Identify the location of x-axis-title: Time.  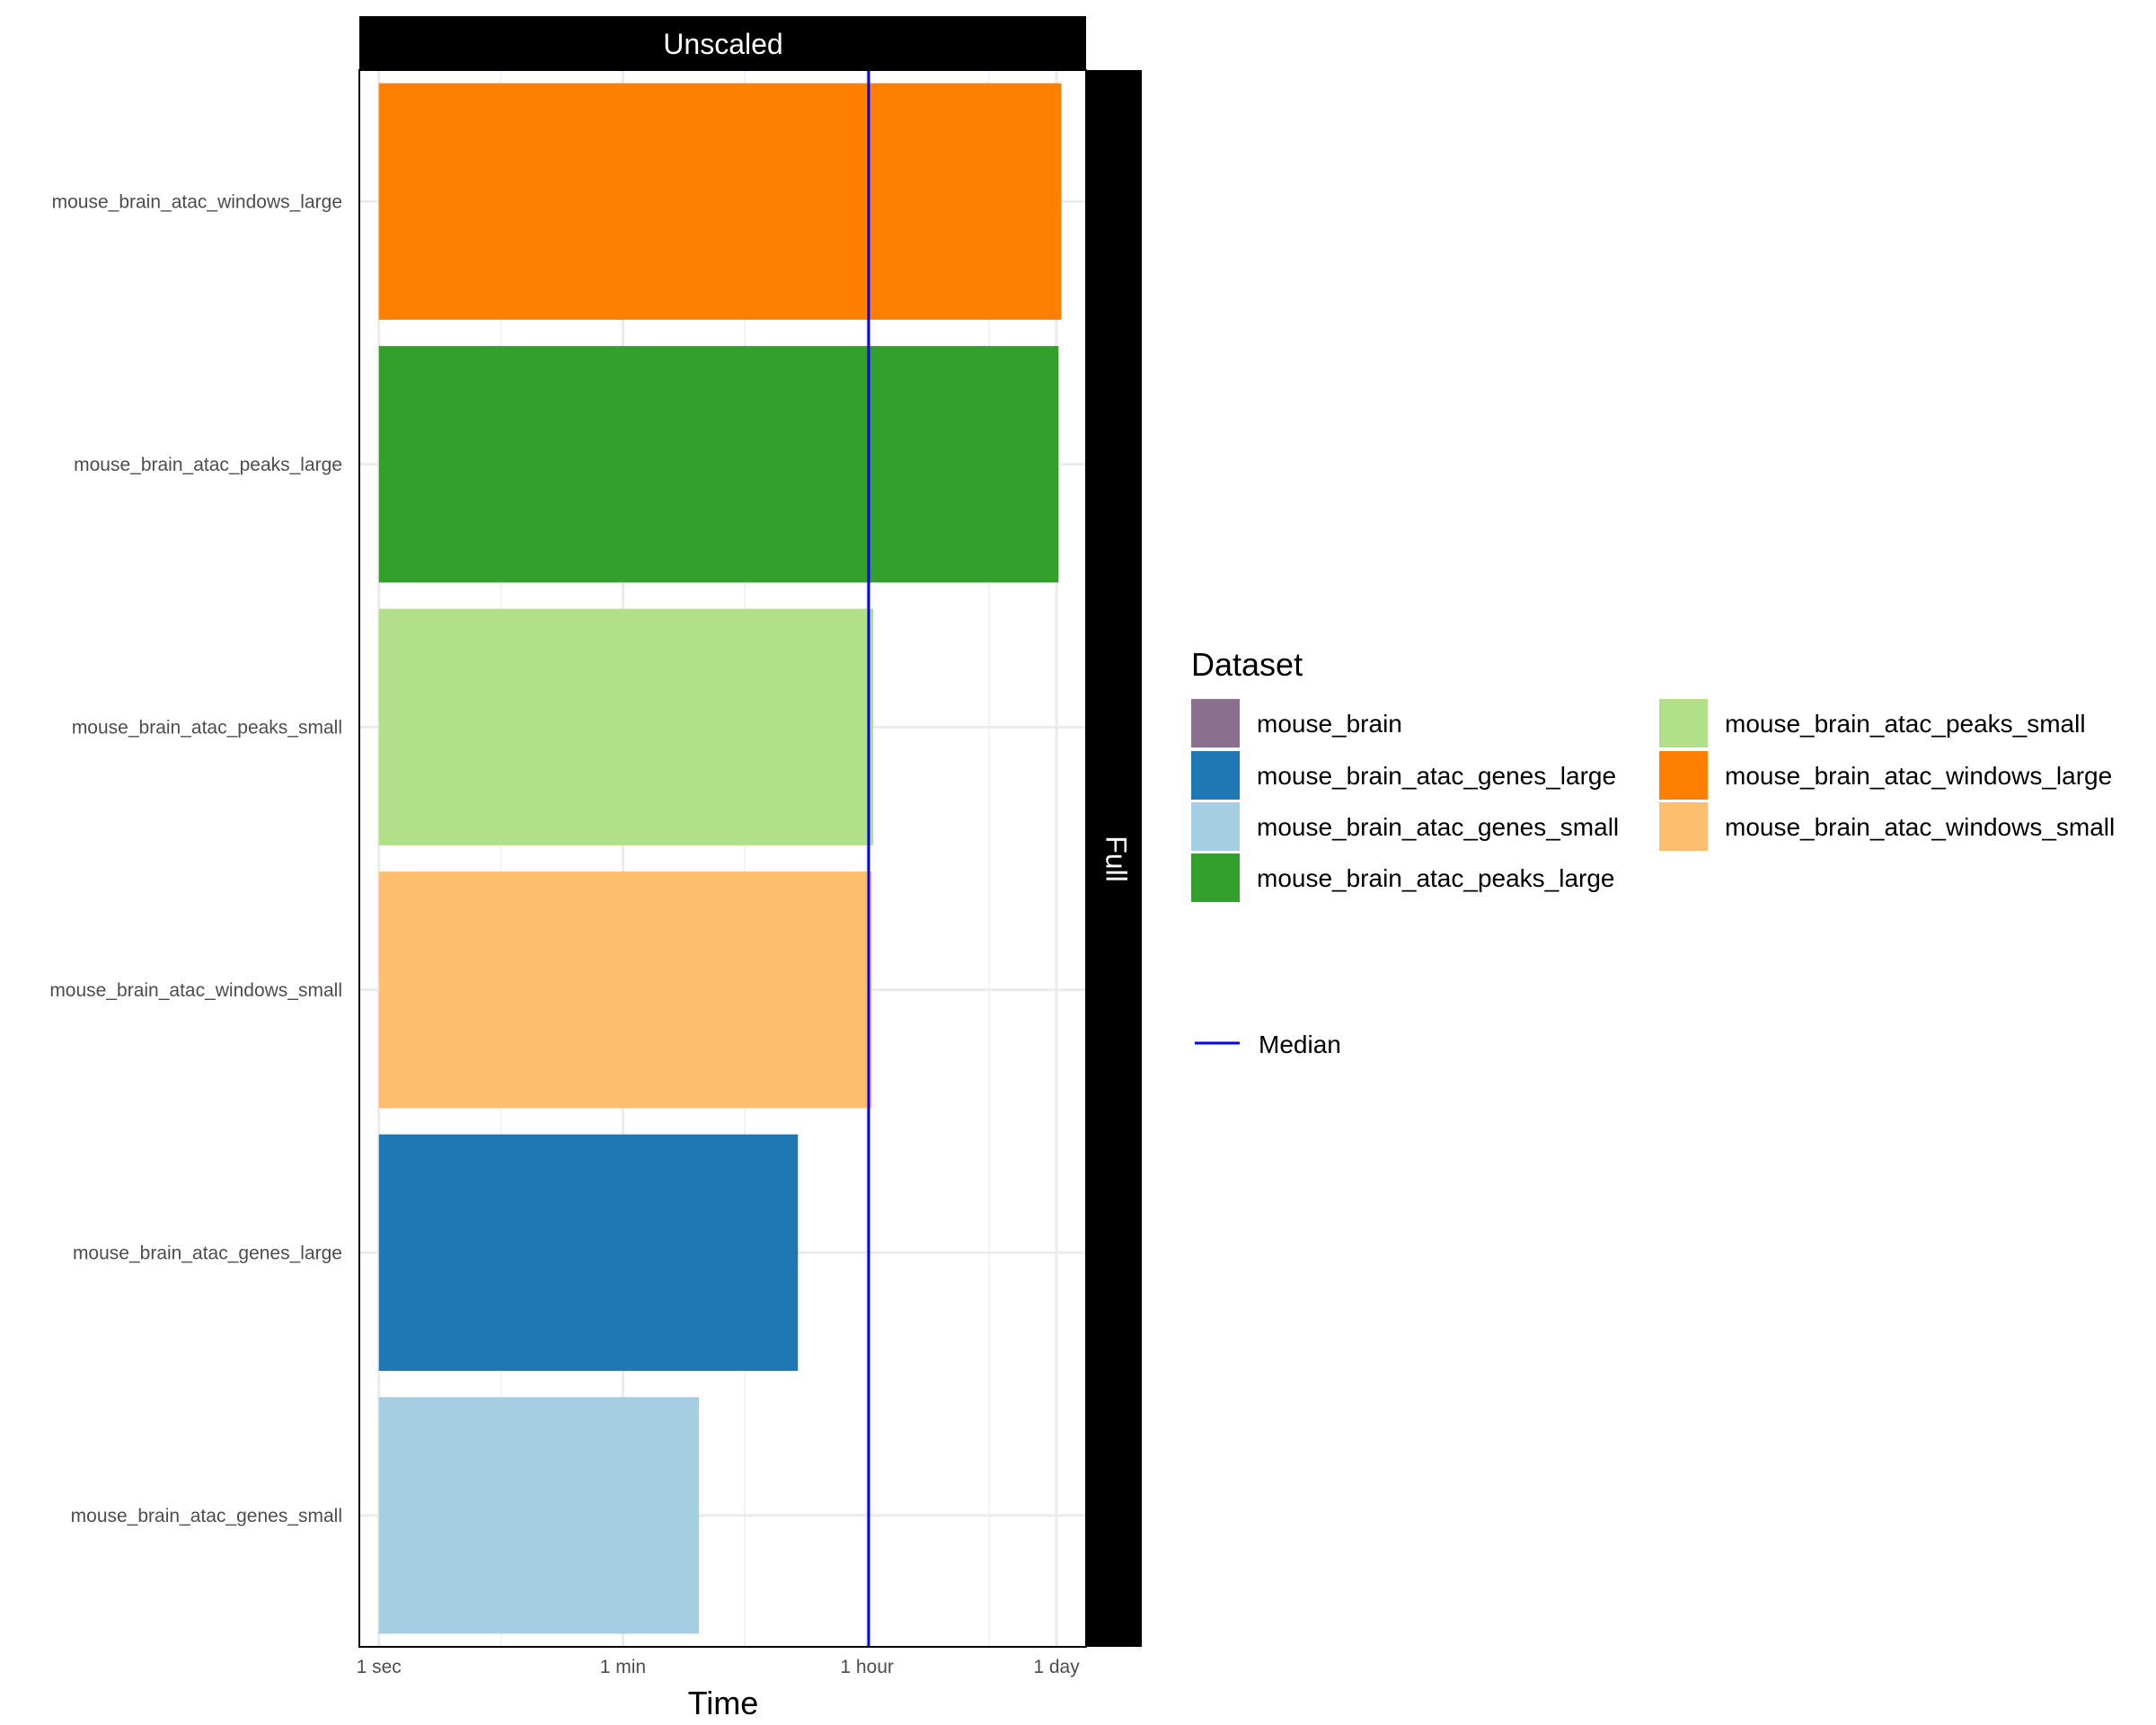
(724, 1703).